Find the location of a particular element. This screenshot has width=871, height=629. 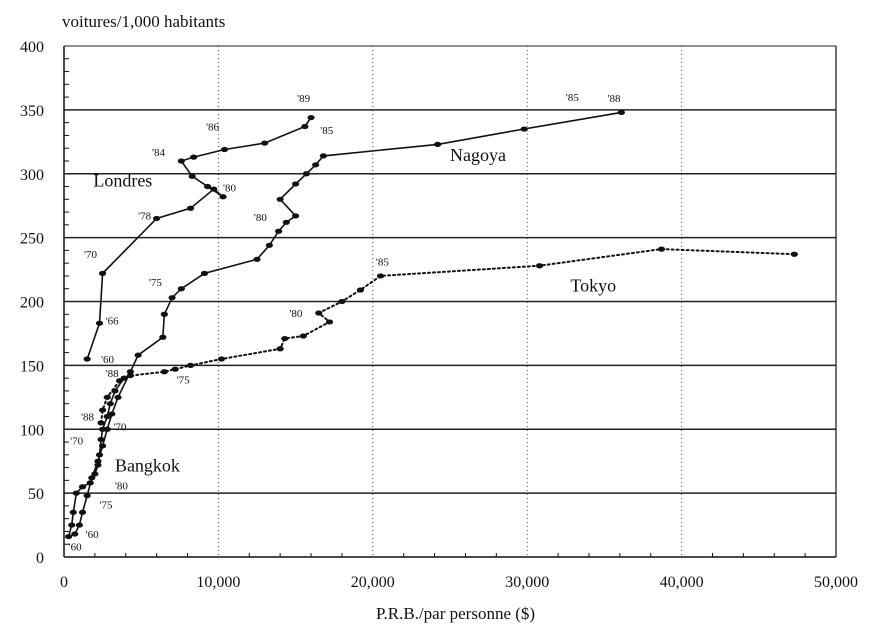

x-axis-title: P.R.B./par personne ($) is located at coordinates (455, 613).